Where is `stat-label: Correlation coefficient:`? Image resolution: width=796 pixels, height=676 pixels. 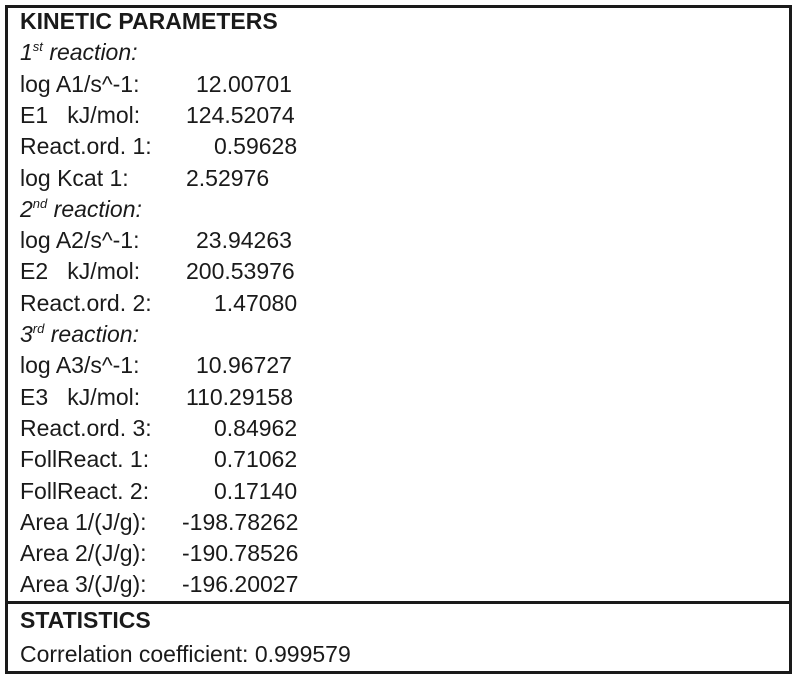 stat-label: Correlation coefficient: is located at coordinates (134, 654).